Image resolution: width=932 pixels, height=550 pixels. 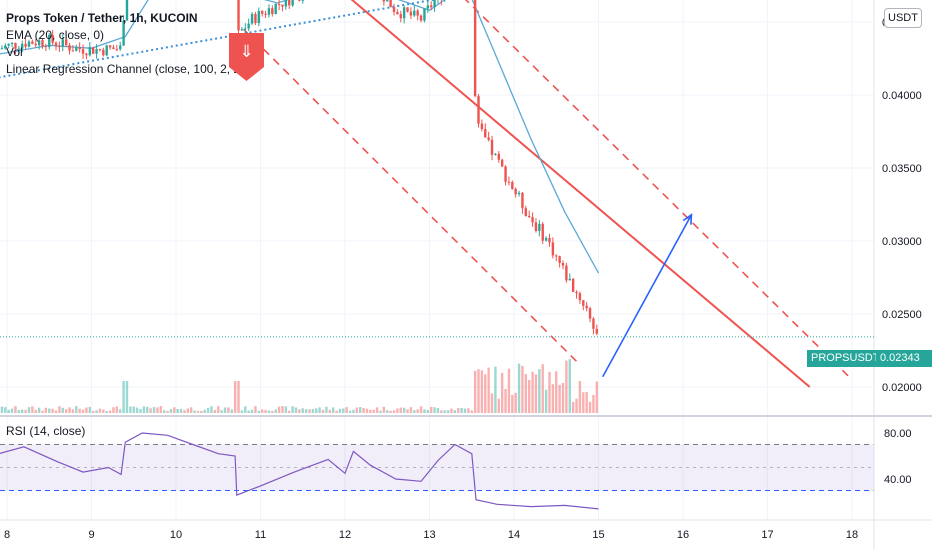 What do you see at coordinates (767, 535) in the screenshot?
I see `x-tick-label: 17` at bounding box center [767, 535].